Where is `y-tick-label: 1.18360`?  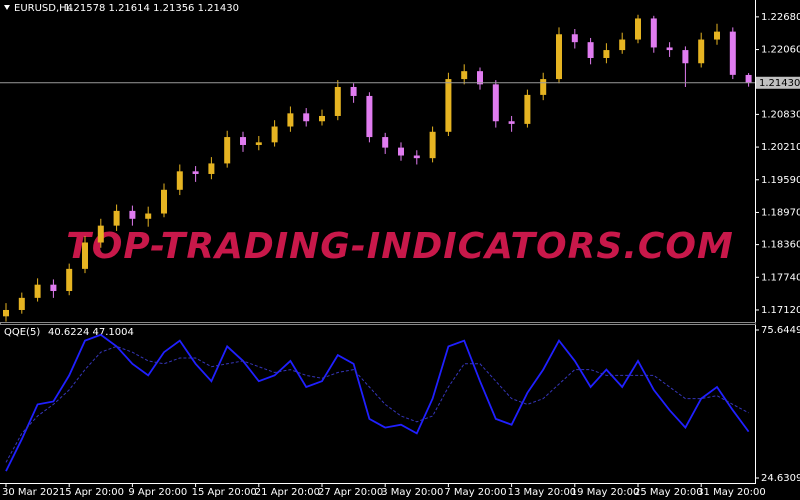 y-tick-label: 1.18360 is located at coordinates (780, 245).